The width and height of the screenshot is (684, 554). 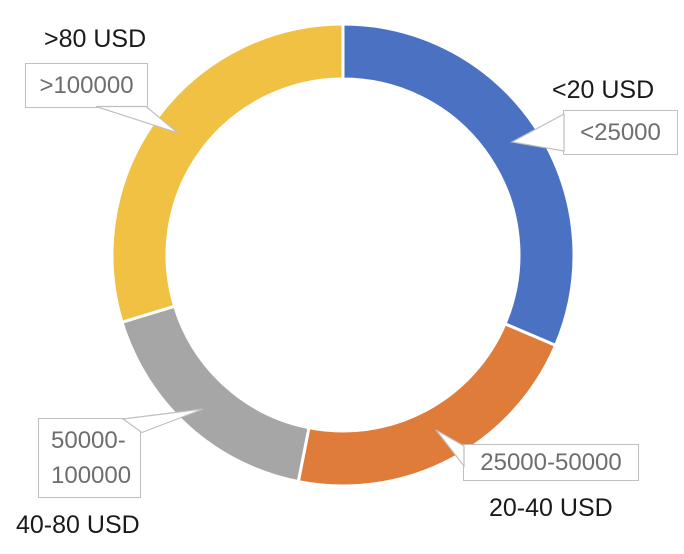 I want to click on callout-box-25000-50000: 25000-50000, so click(x=551, y=462).